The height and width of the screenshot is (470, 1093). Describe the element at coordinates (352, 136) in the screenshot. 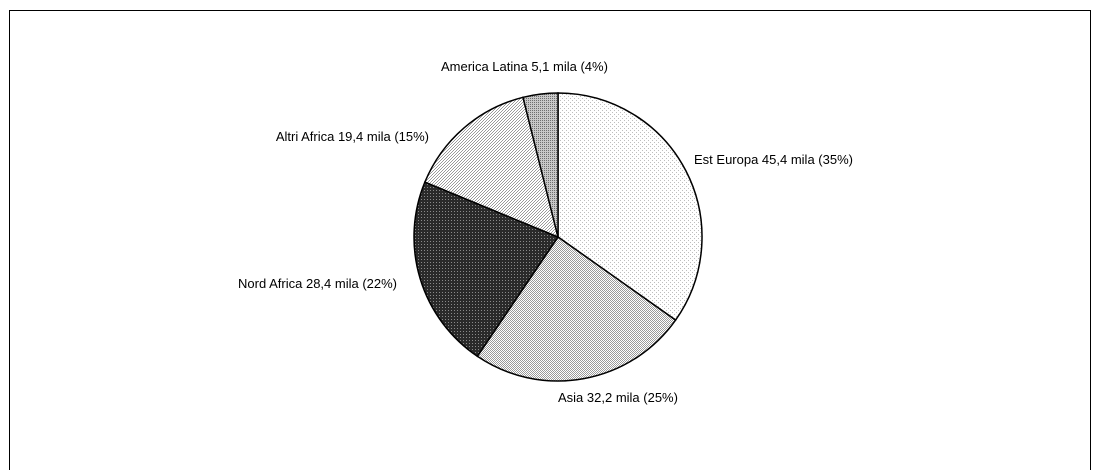

I see `slice-label-altri-africa: Altri Africa 19,4 mila (15%)` at that location.